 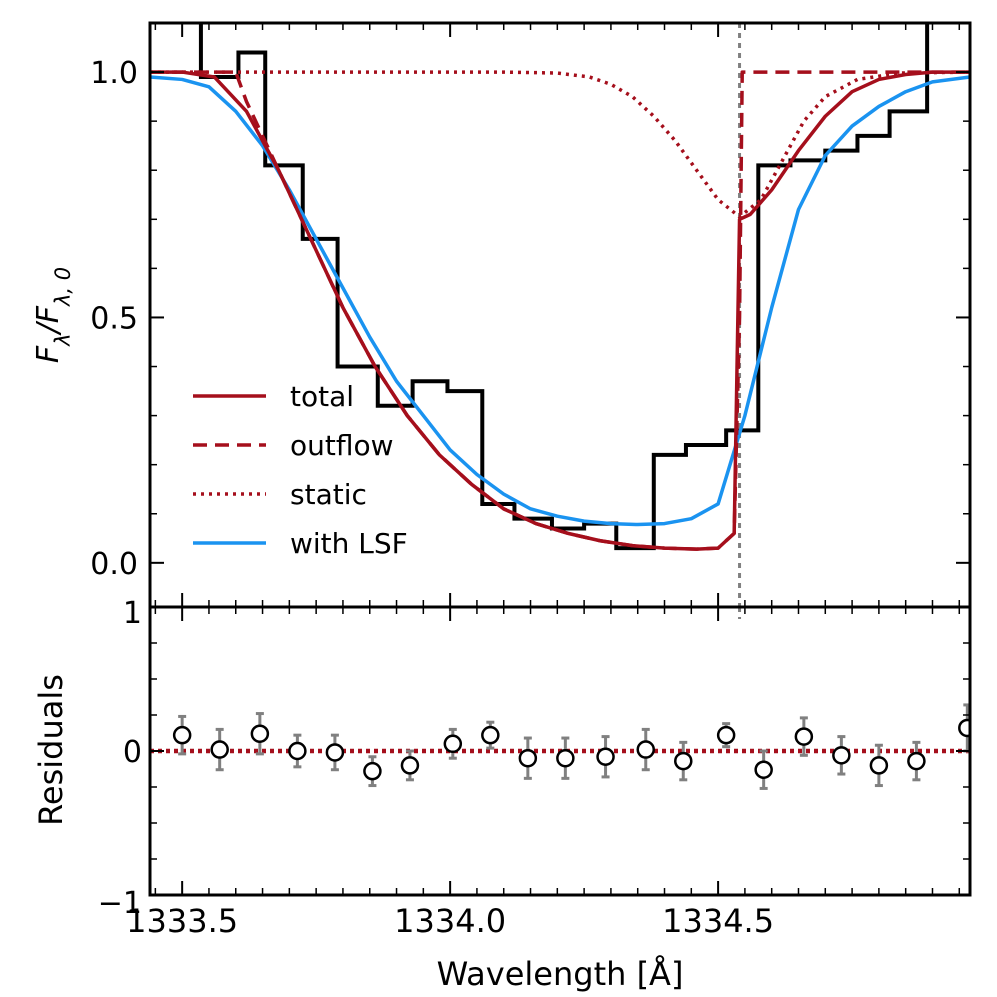 What do you see at coordinates (560, 144) in the screenshot?
I see `series-static` at bounding box center [560, 144].